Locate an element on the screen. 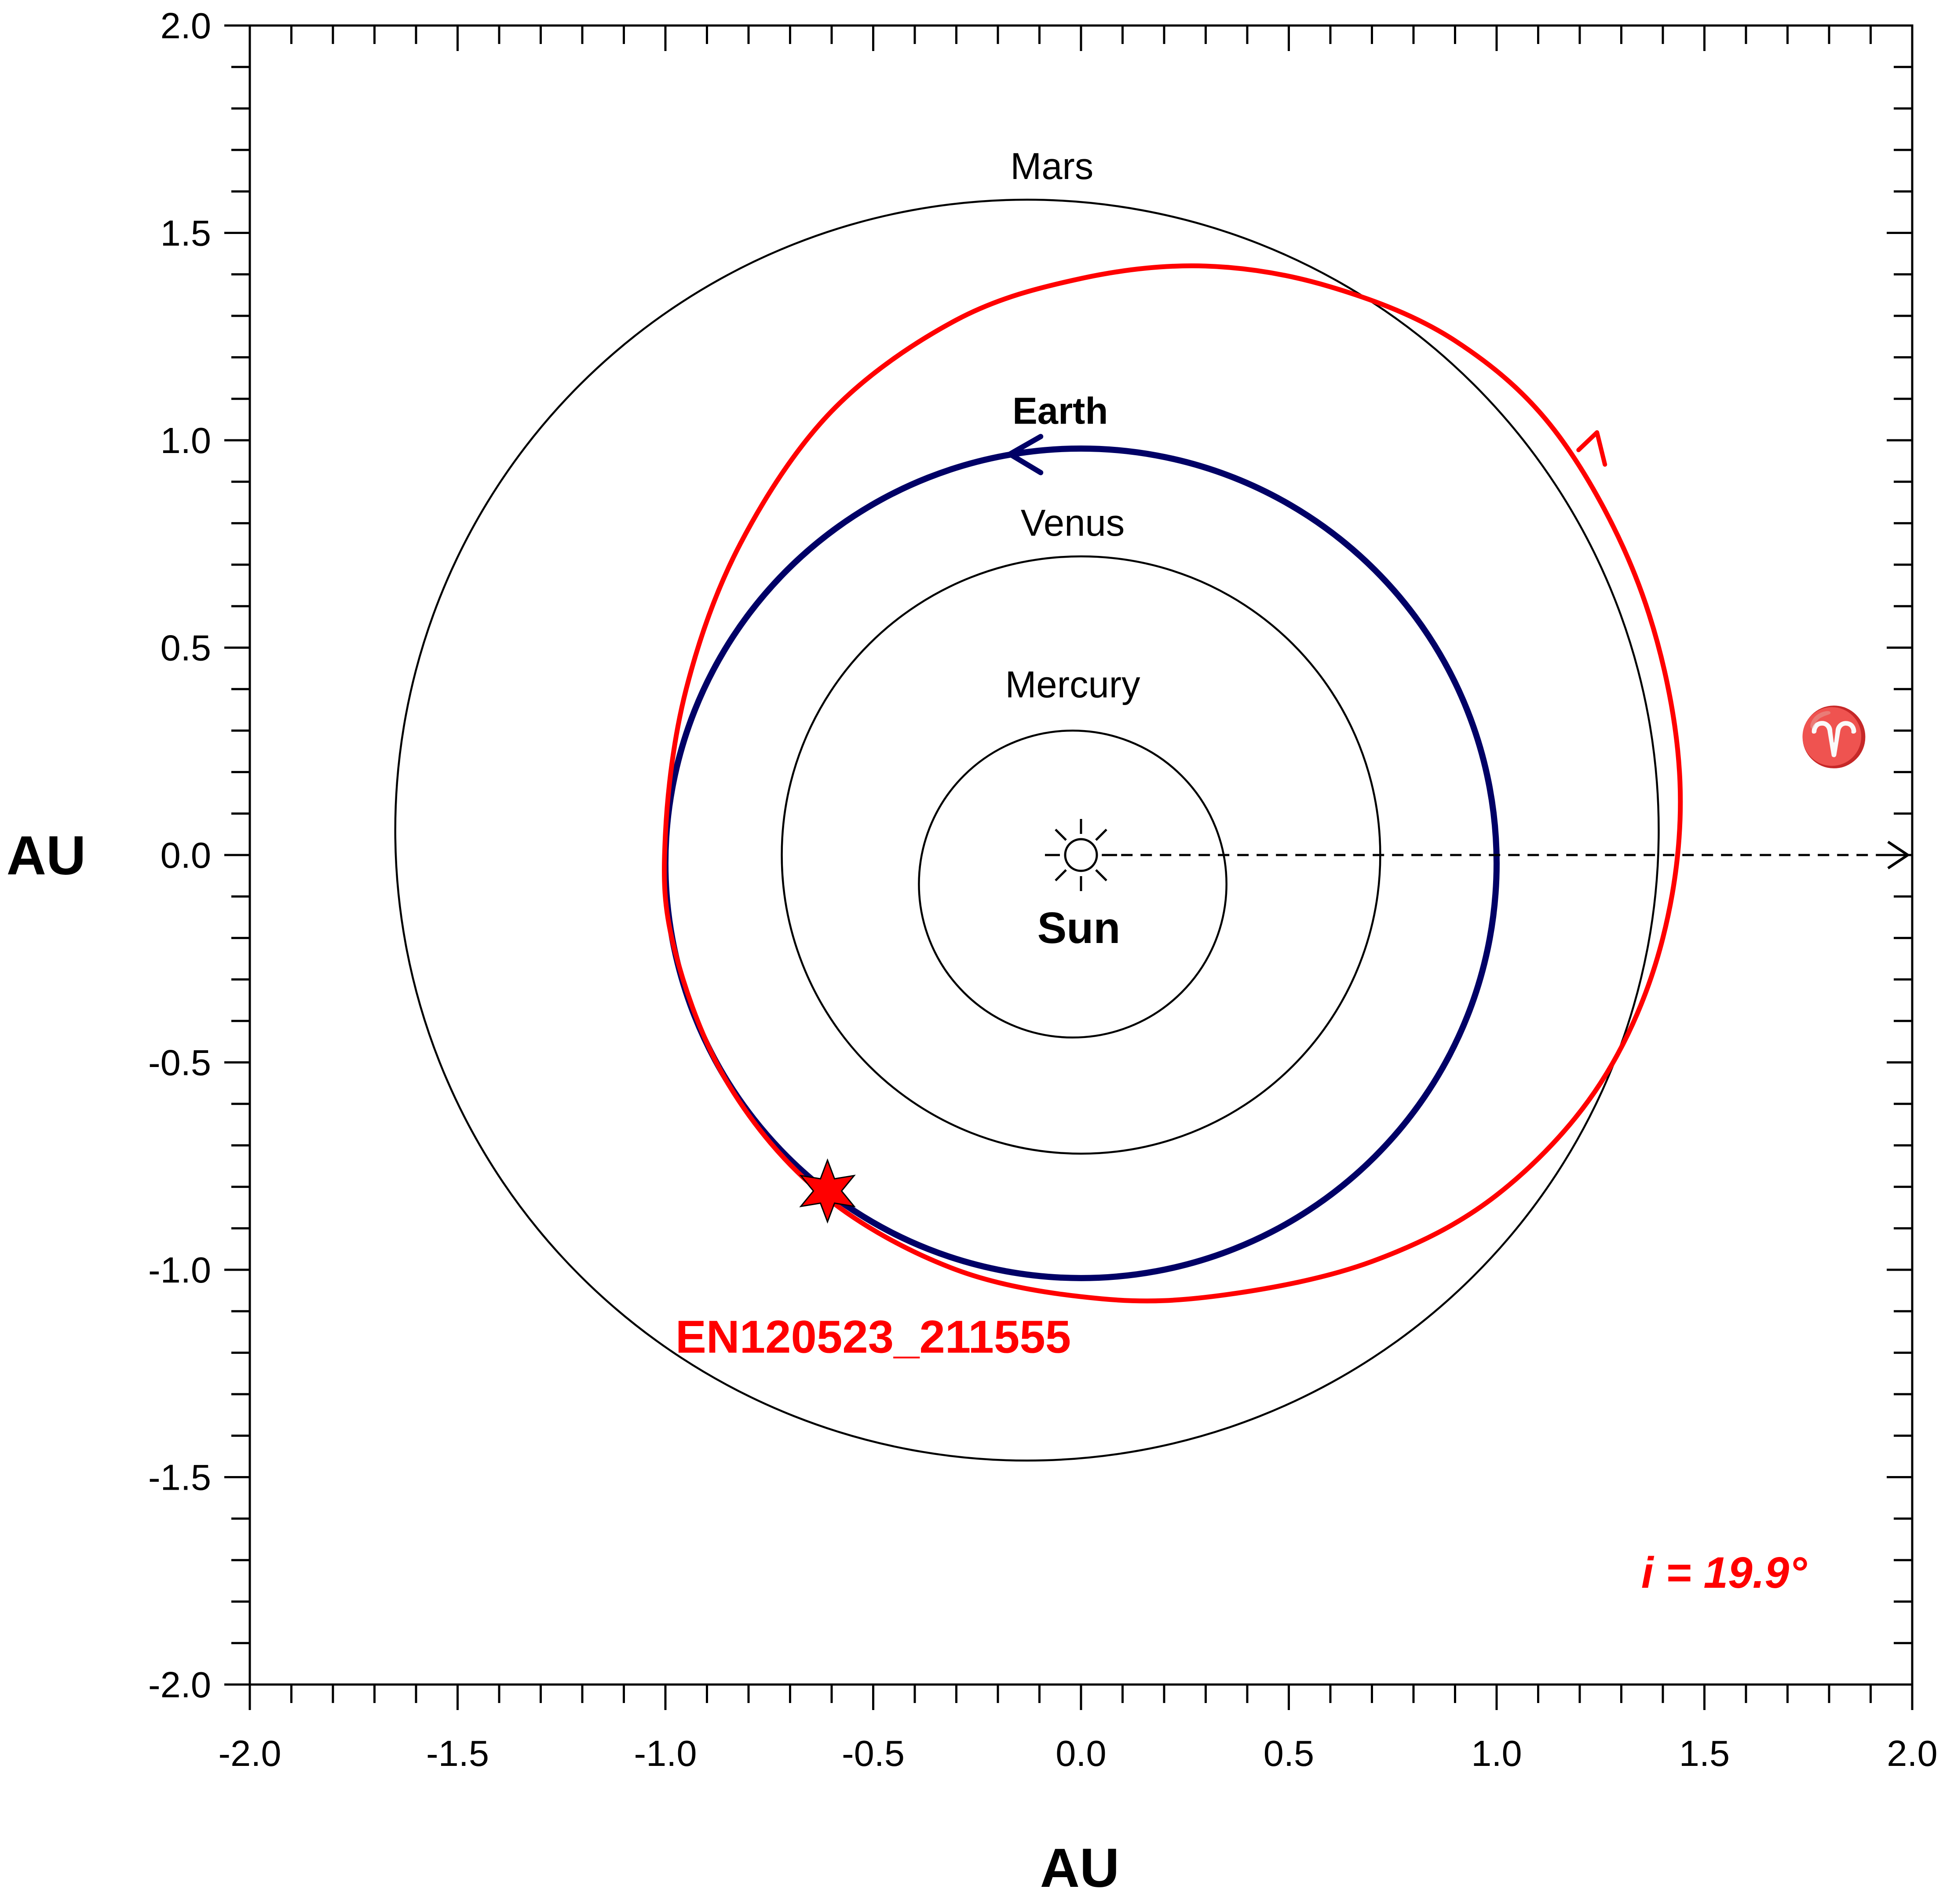 This screenshot has width=1943, height=1904. y-tick-label: 1.5 is located at coordinates (186, 234).